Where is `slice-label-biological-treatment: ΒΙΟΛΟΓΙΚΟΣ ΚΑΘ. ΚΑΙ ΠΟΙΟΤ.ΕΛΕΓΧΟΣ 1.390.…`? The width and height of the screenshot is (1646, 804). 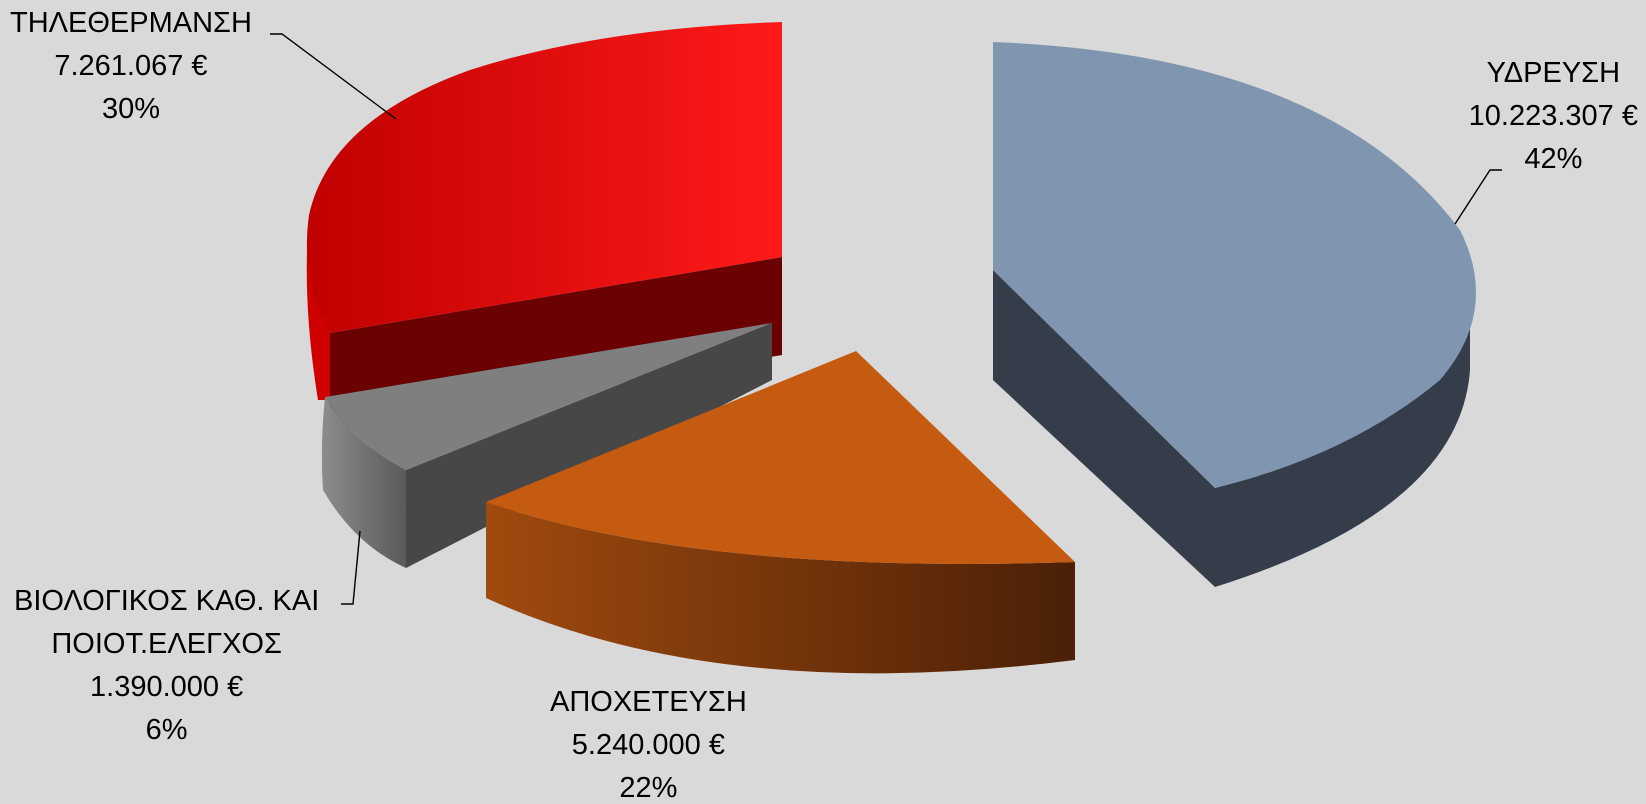 slice-label-biological-treatment: ΒΙΟΛΟΓΙΚΟΣ ΚΑΘ. ΚΑΙ ΠΟΙΟΤ.ΕΛΕΓΧΟΣ 1.390.… is located at coordinates (166, 666).